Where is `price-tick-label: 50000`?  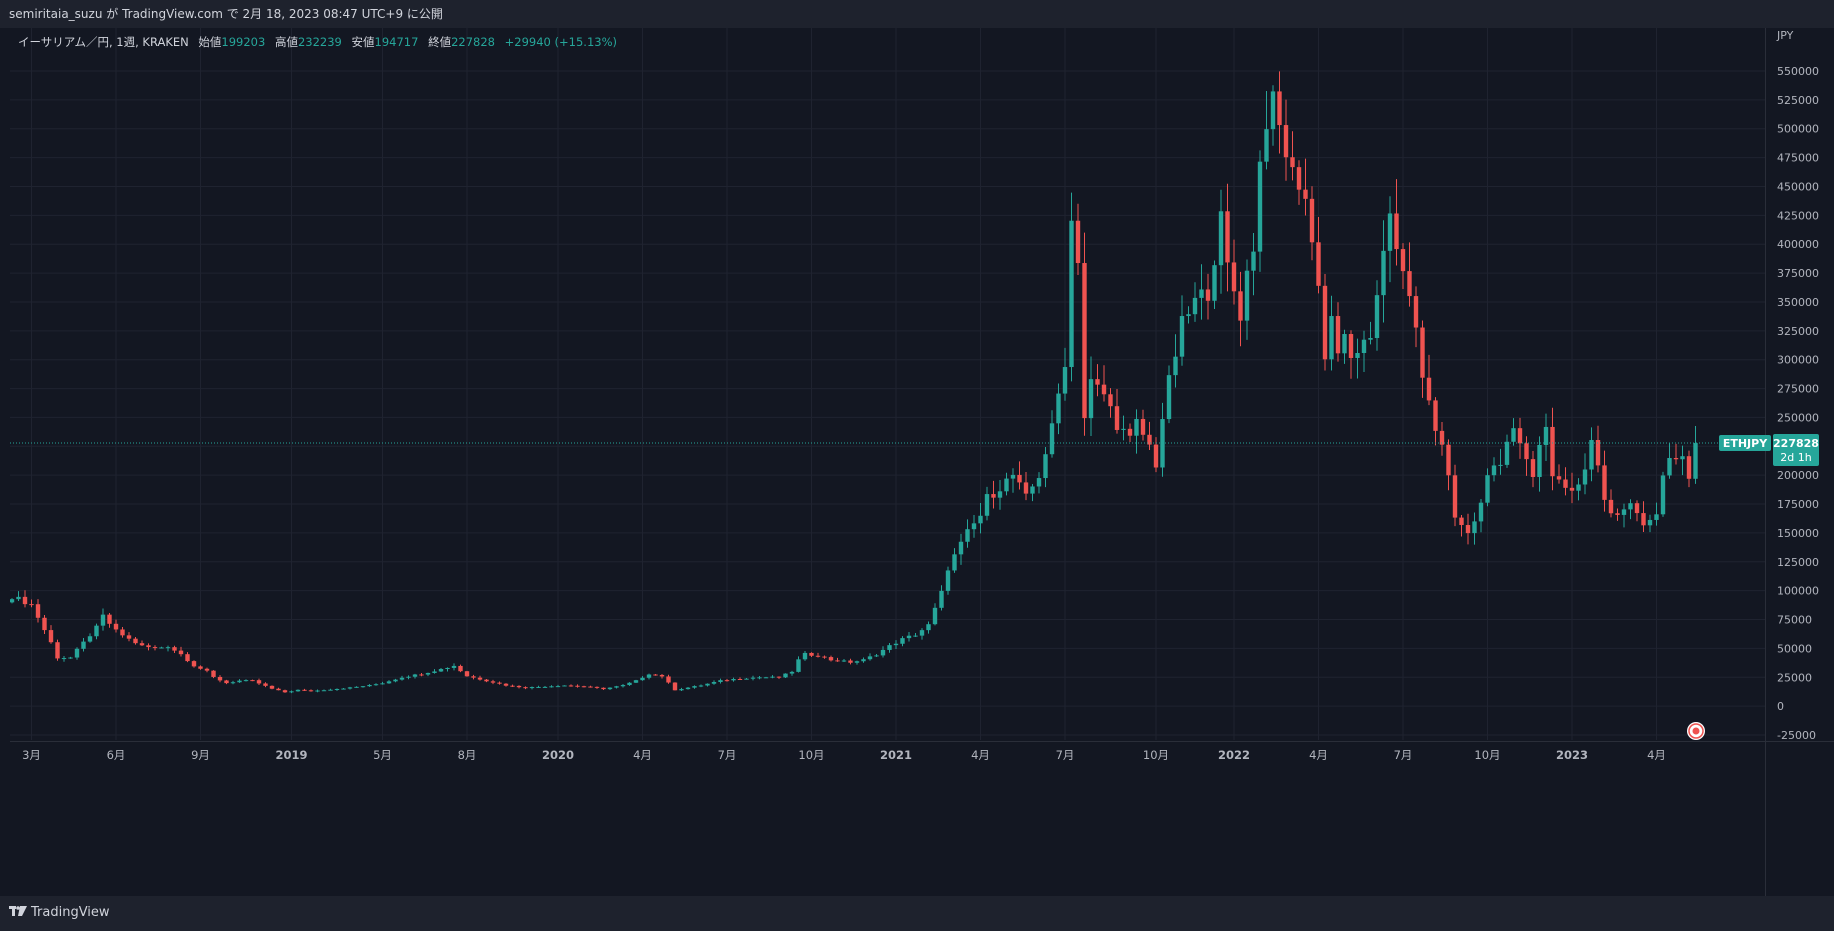 price-tick-label: 50000 is located at coordinates (1794, 648).